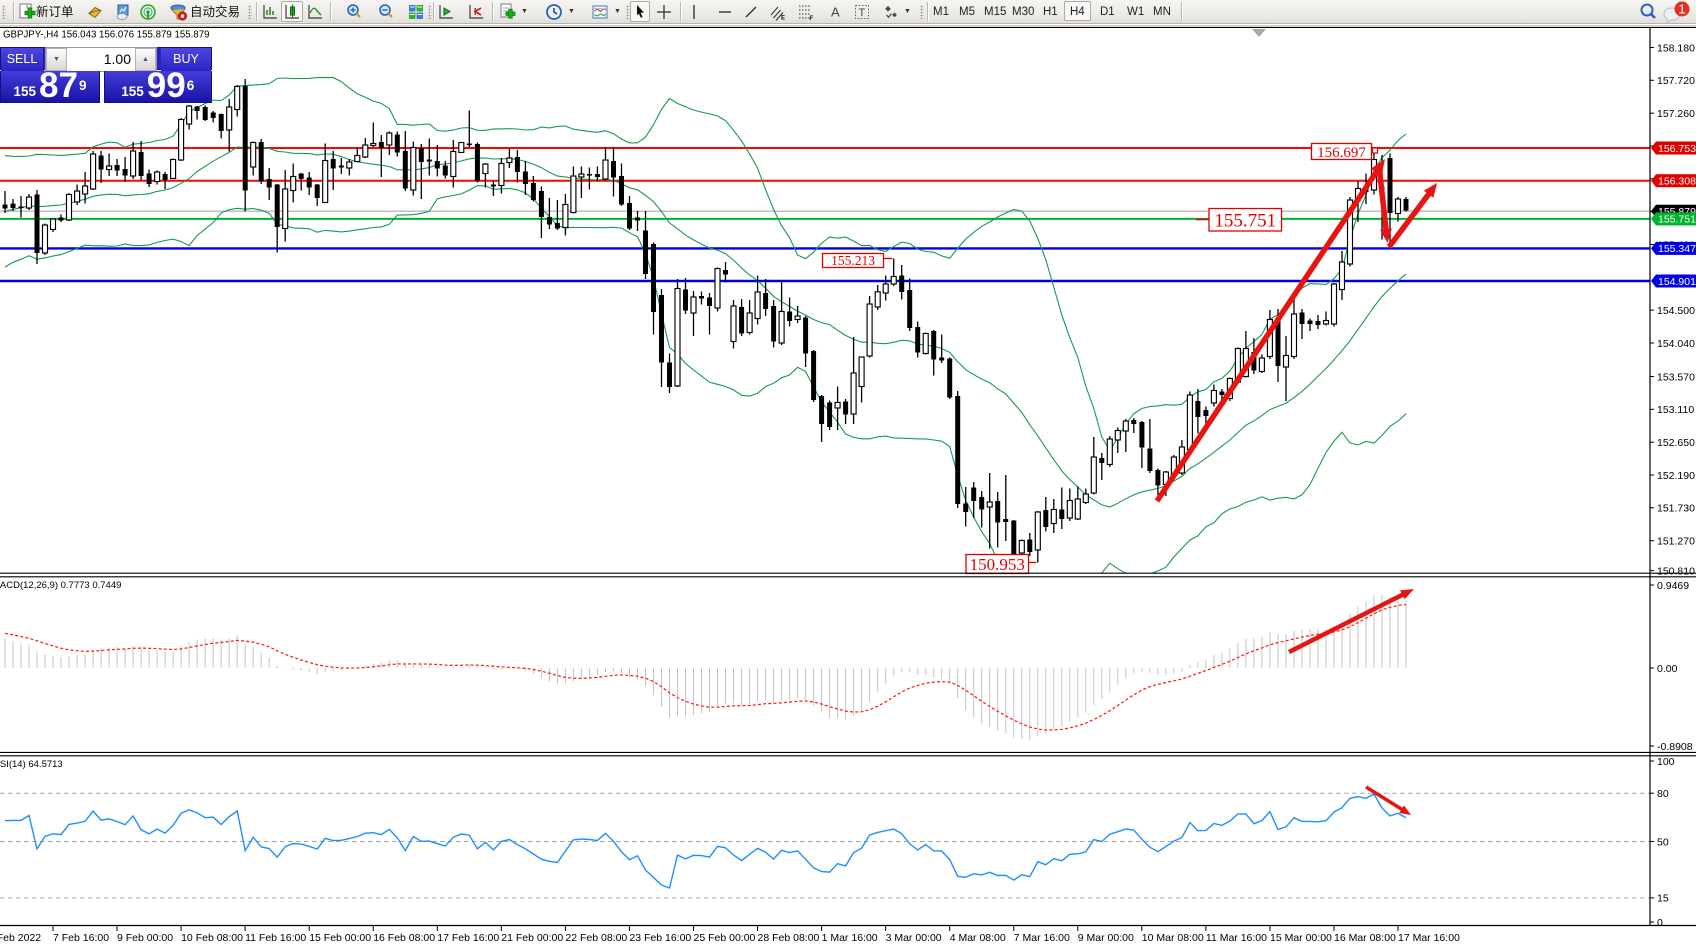 The image size is (1696, 947). I want to click on svg-text: 150.953, so click(997, 564).